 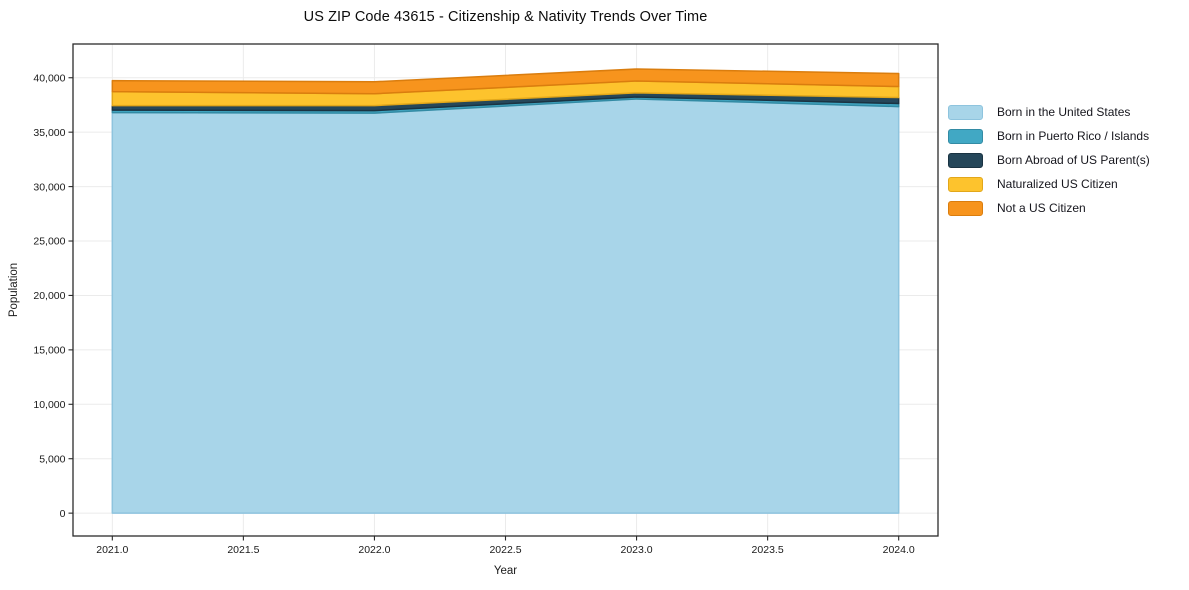 What do you see at coordinates (63, 514) in the screenshot?
I see `y-tick-label: 0` at bounding box center [63, 514].